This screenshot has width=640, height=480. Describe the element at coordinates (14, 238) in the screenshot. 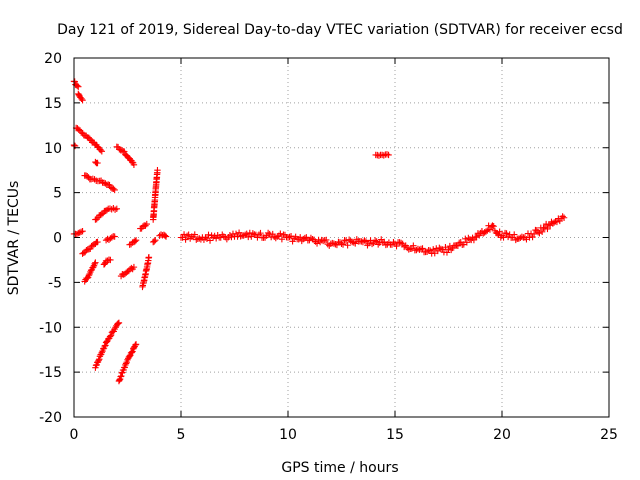

I see `y-axis-label: SDTVAR / TECUs` at that location.